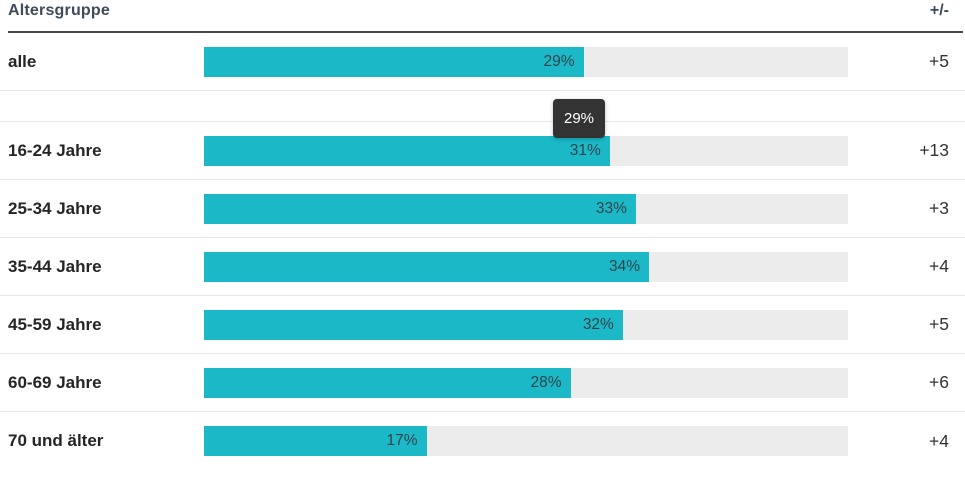 This screenshot has height=493, width=965. I want to click on change-value: +3, so click(939, 208).